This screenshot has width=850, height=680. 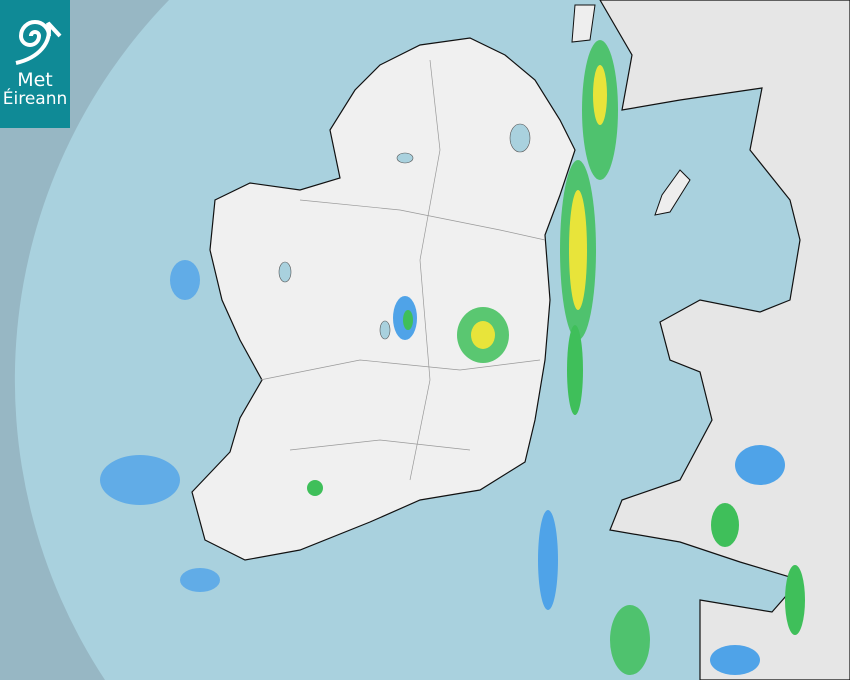 What do you see at coordinates (35, 80) in the screenshot?
I see `logo-text-met: Met` at bounding box center [35, 80].